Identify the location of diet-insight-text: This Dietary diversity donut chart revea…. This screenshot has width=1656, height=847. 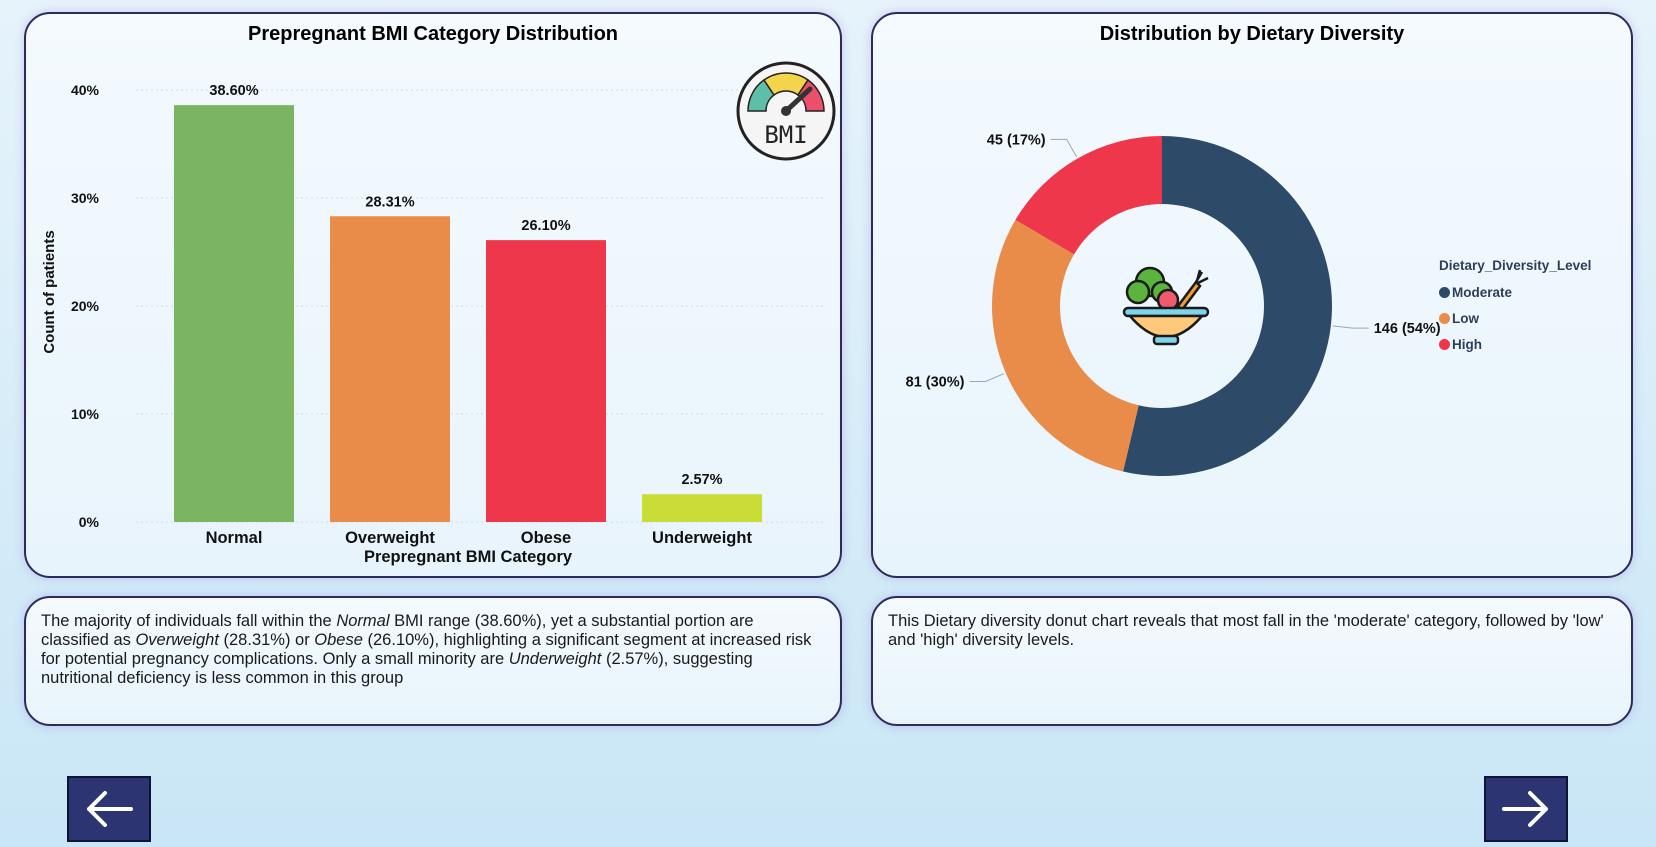
(1246, 630).